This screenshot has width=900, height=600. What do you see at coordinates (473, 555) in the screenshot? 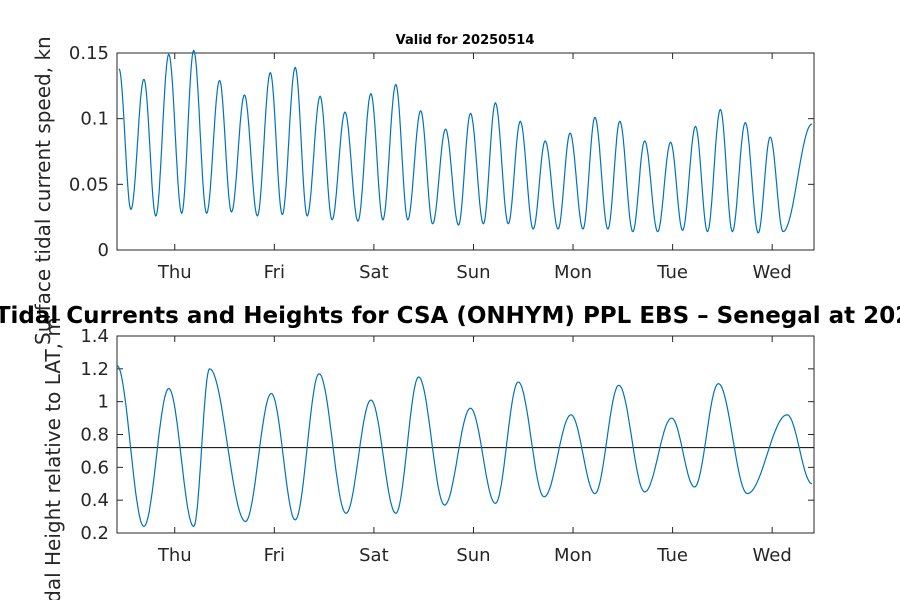
I see `height-xtick-label: Sun` at bounding box center [473, 555].